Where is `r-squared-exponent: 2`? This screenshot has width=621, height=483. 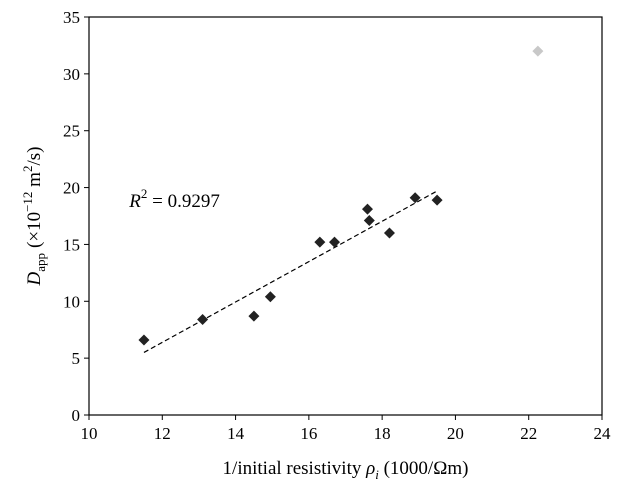 r-squared-exponent: 2 is located at coordinates (144, 193).